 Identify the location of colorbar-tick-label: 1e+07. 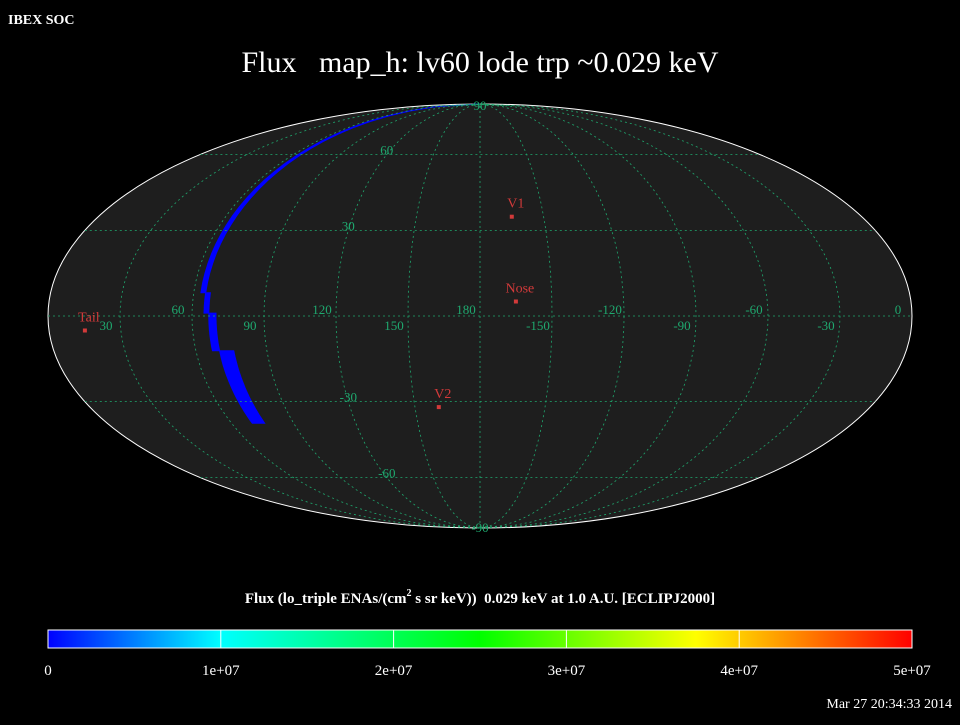
(221, 671).